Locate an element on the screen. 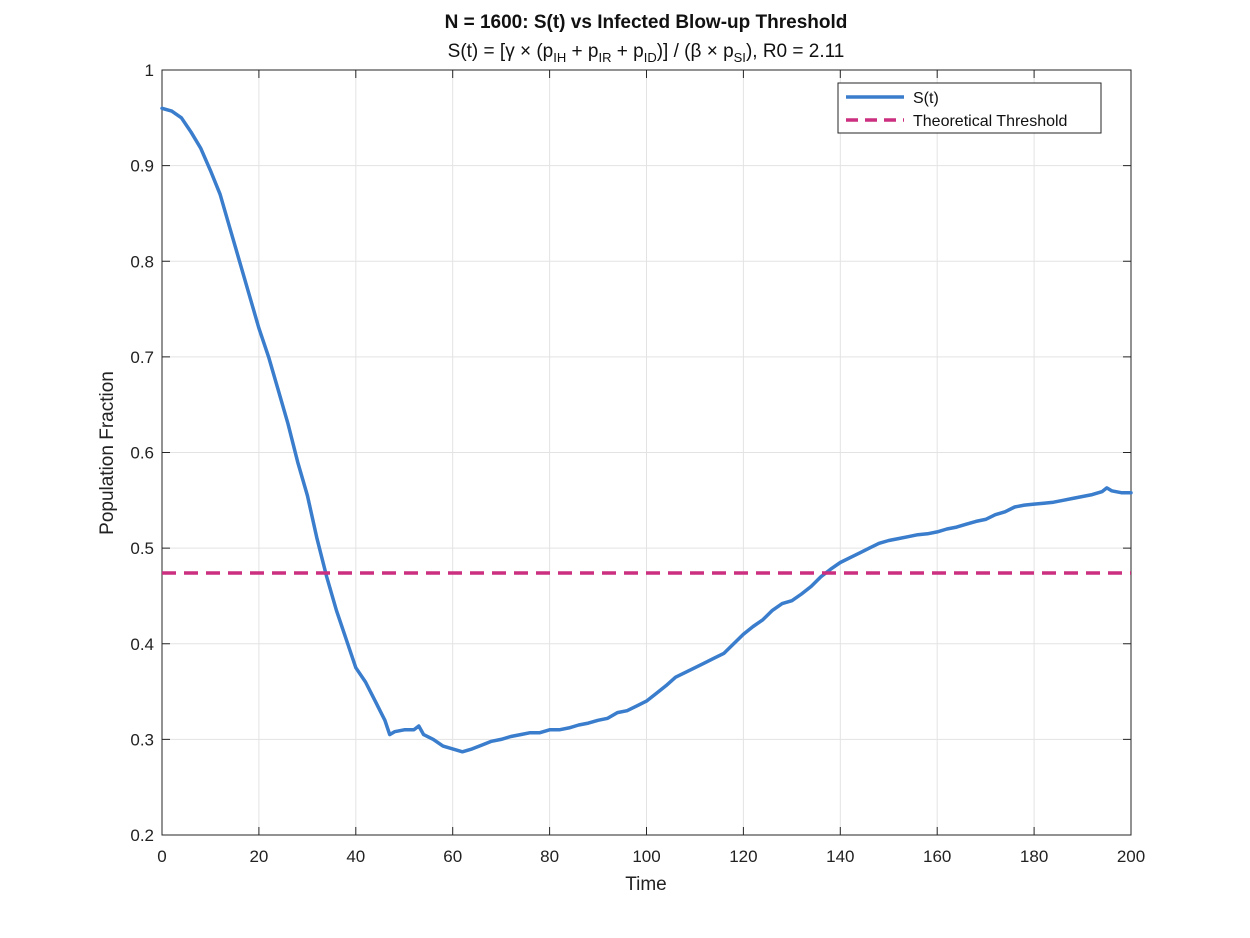  legend-label-s: S(t) is located at coordinates (926, 98).